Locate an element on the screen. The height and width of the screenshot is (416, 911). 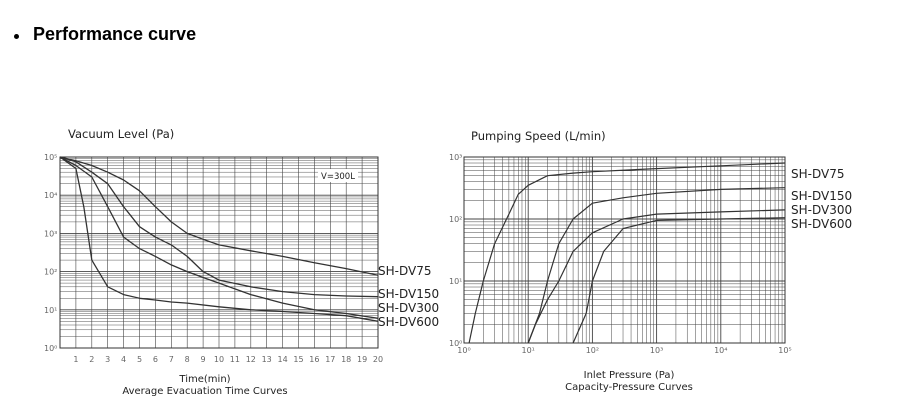
x-tick-label: 6 is located at coordinates (155, 359).